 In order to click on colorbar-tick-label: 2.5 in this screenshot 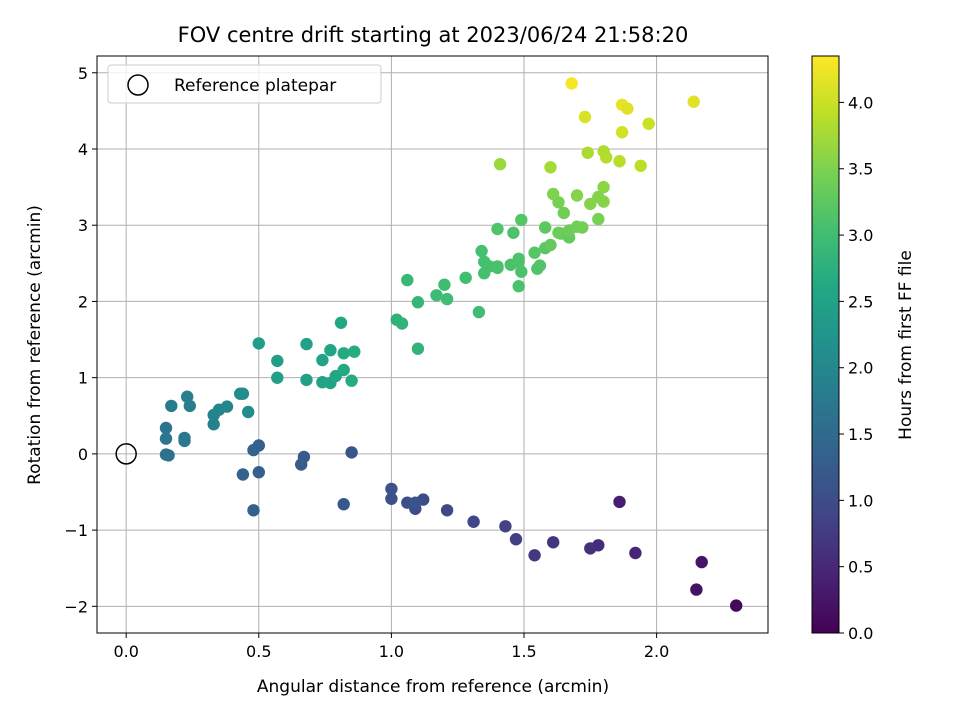, I will do `click(860, 301)`.